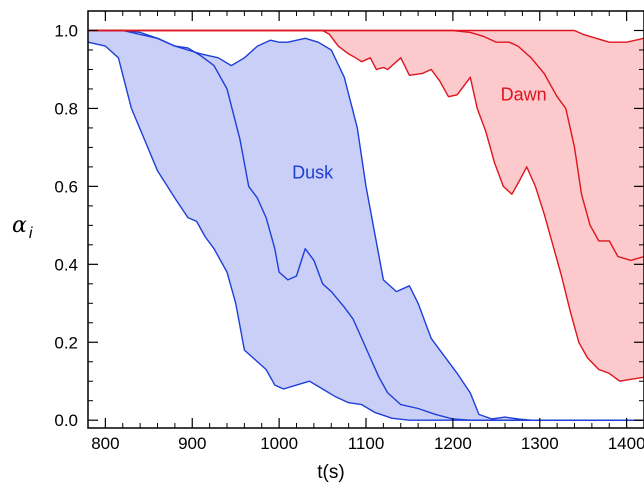  I want to click on dusk-label: Dusk, so click(313, 173).